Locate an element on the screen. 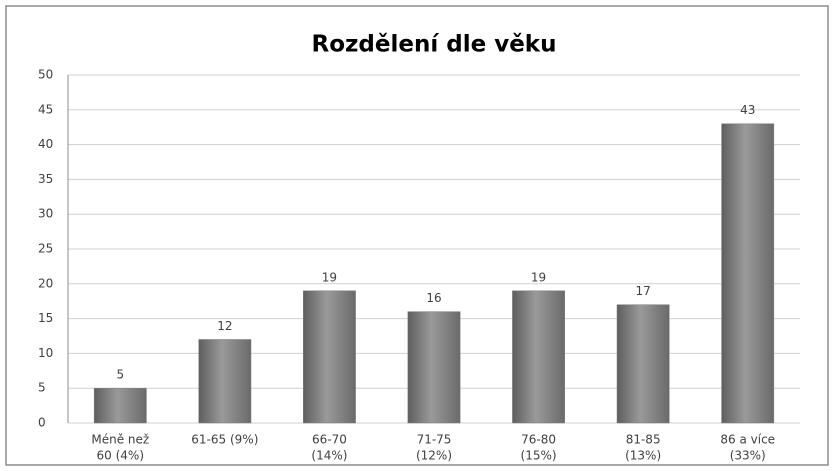  value-label: 17 is located at coordinates (643, 291).